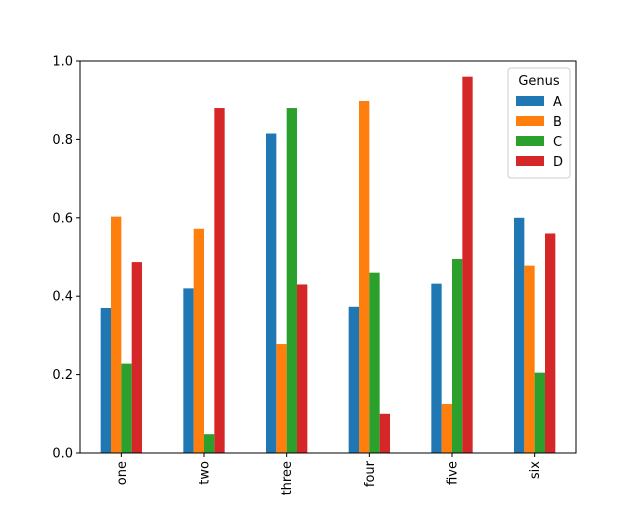  Describe the element at coordinates (62, 140) in the screenshot. I see `y-tick-label: 0.8` at that location.